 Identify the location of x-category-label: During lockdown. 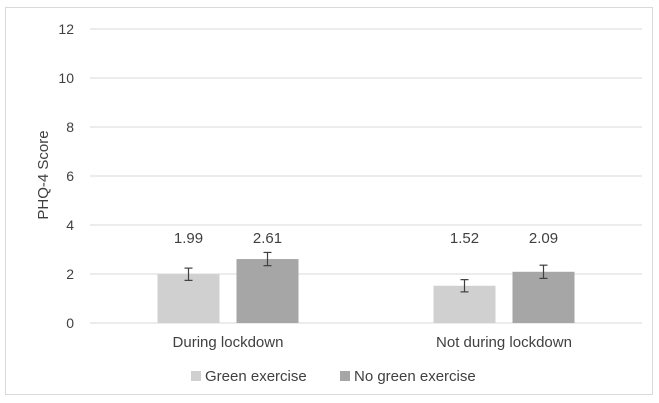
(228, 342).